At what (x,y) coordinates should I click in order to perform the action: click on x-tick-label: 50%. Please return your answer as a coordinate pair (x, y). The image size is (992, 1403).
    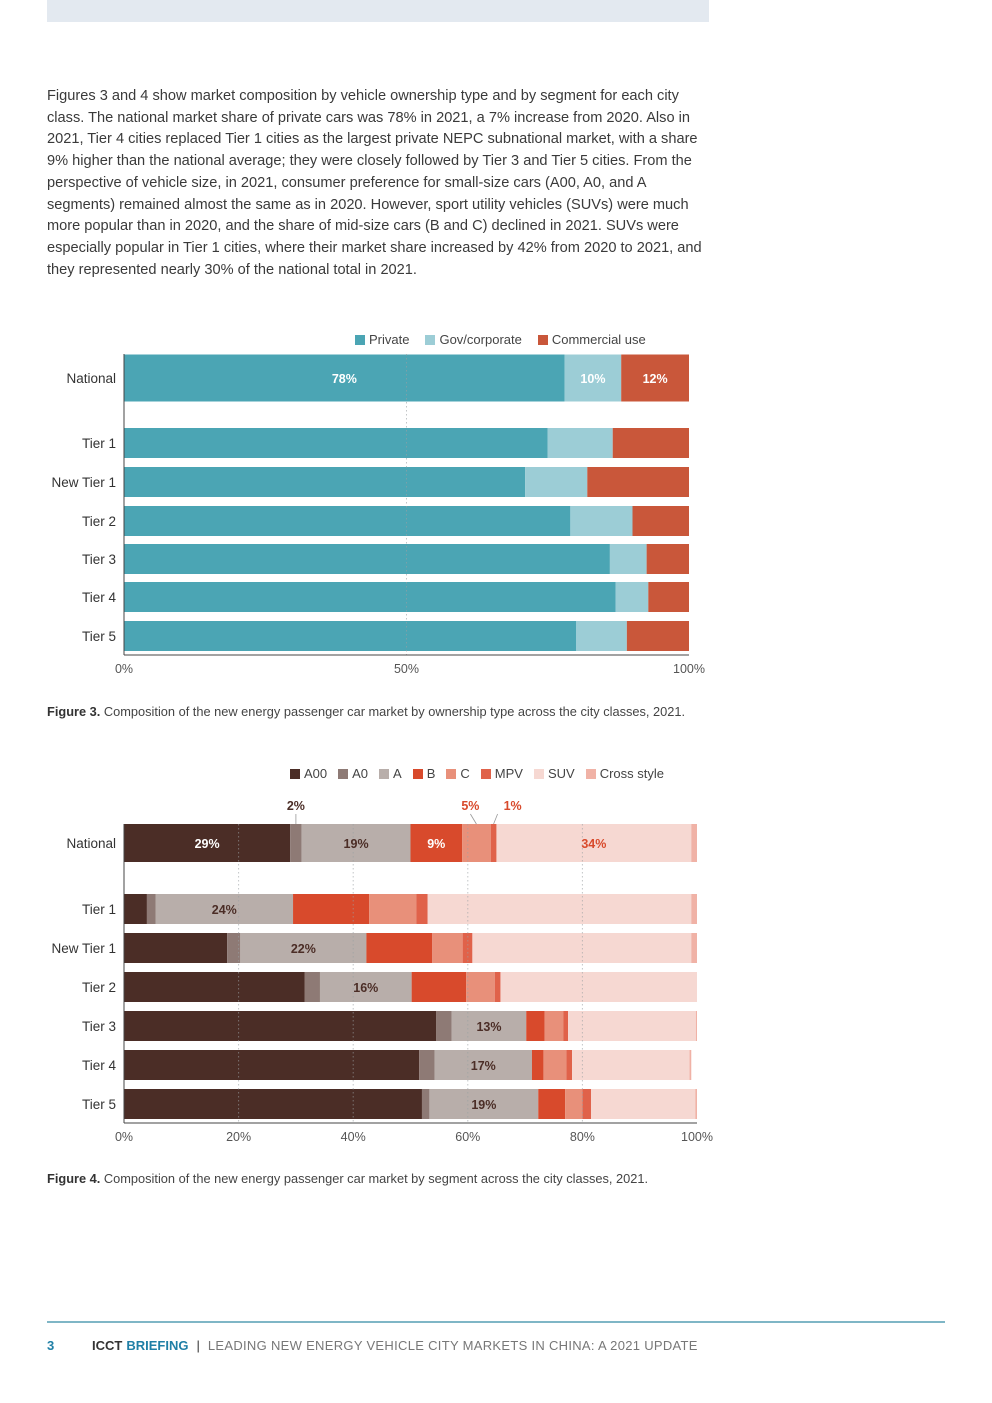
    Looking at the image, I should click on (406, 669).